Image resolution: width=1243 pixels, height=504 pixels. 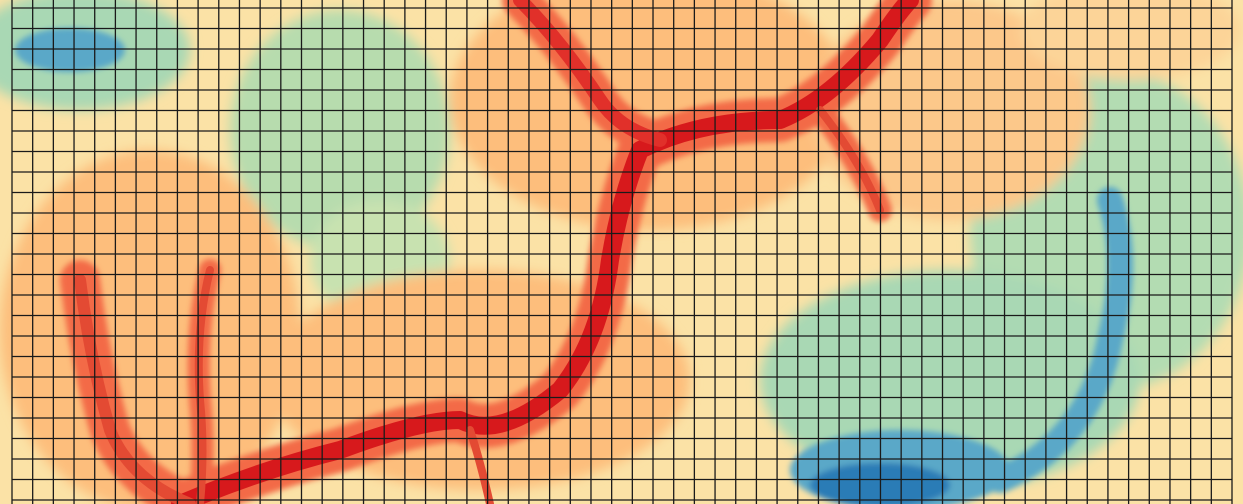 I want to click on basin-northwest, so click(x=70, y=50).